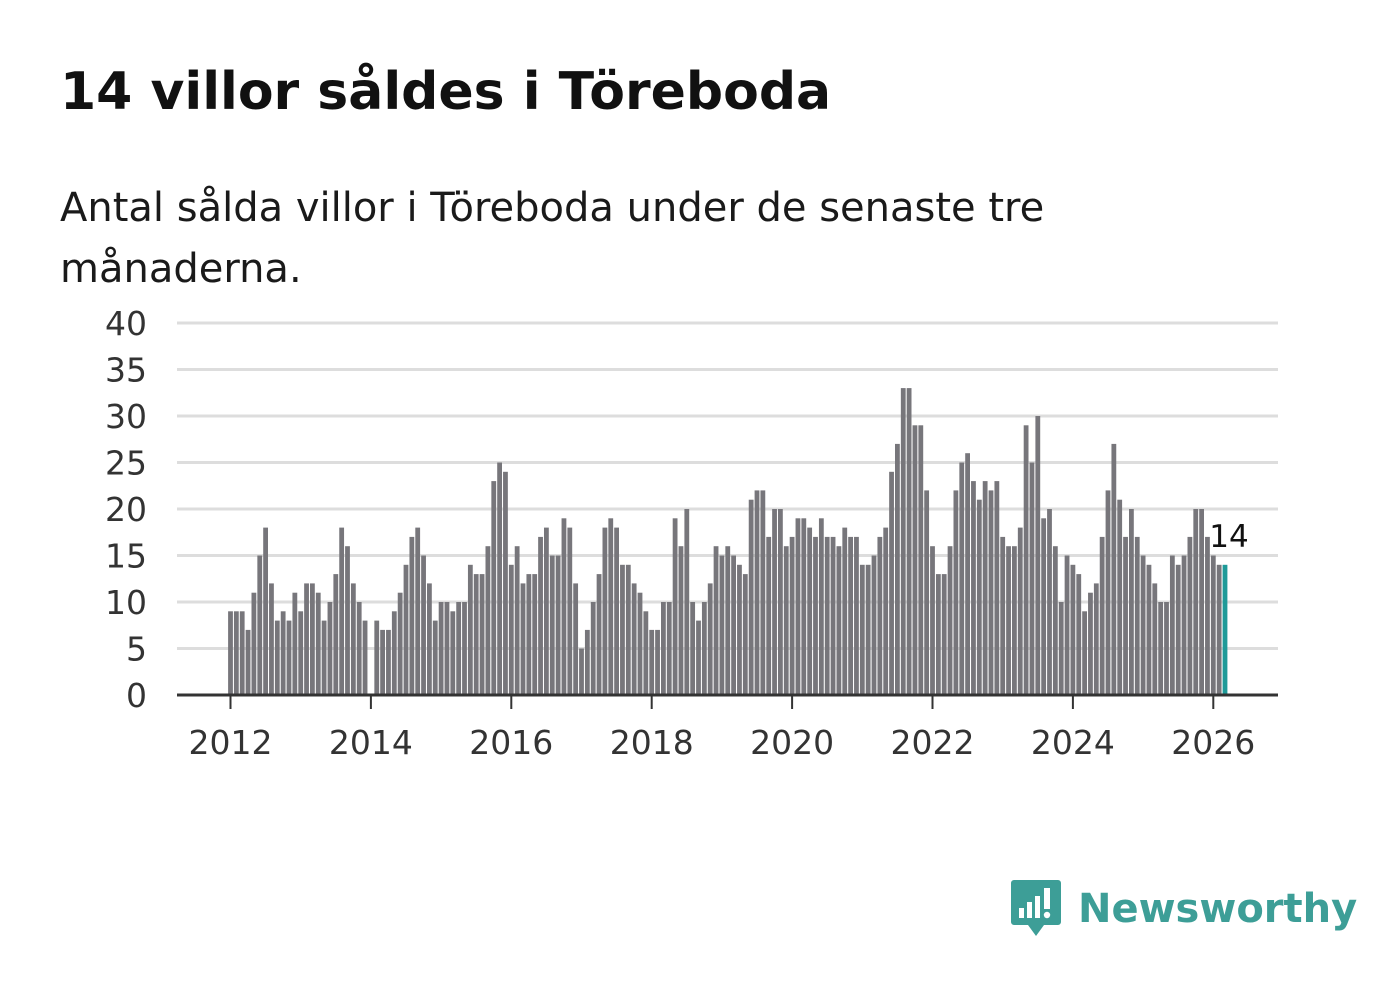 The height and width of the screenshot is (999, 1382). Describe the element at coordinates (126, 416) in the screenshot. I see `y-tick-label: 30` at that location.